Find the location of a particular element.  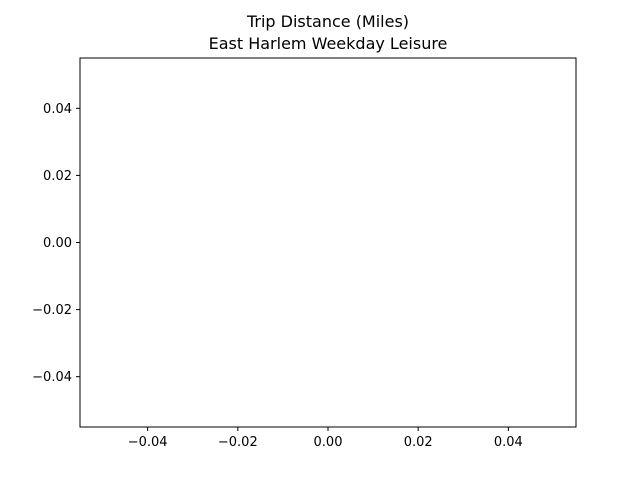

y-axis: −0.04 −0.02 0.00 0.02 0.04 is located at coordinates (56, 243).